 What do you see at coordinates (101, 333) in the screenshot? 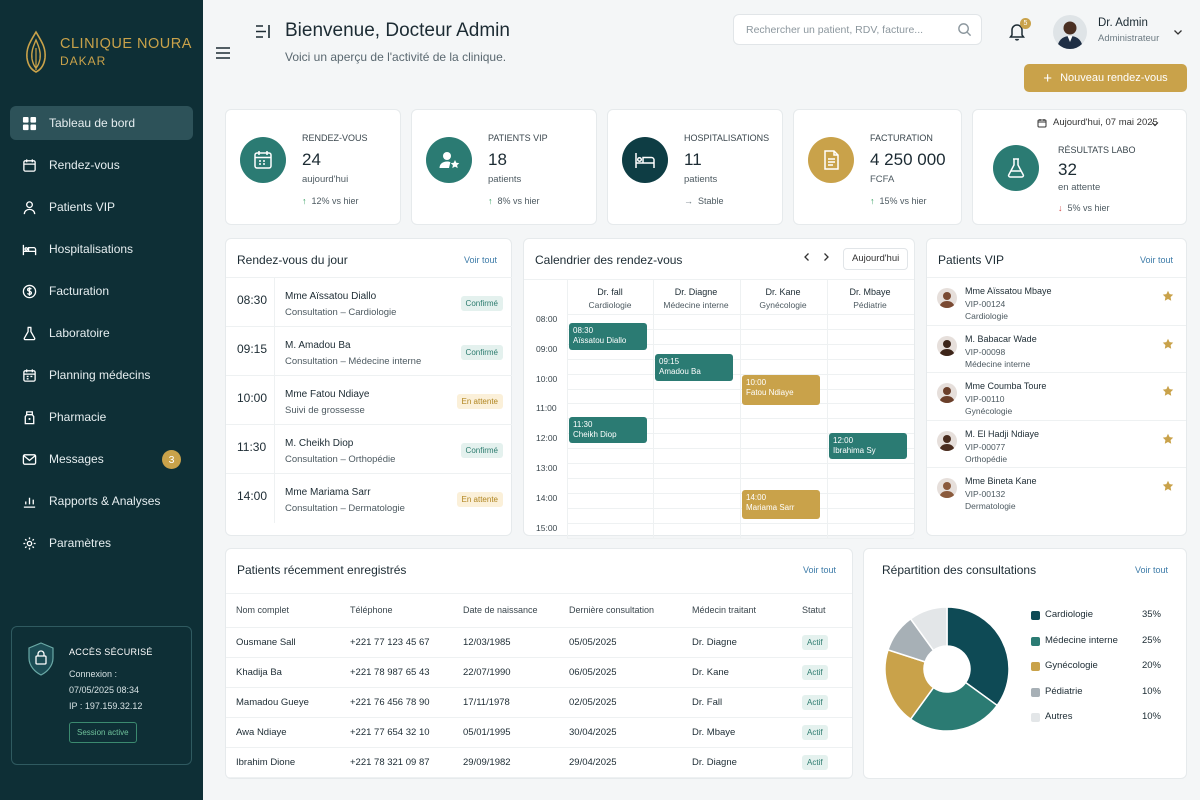
I see `sidebar-item-laboratoire: Laboratoire` at bounding box center [101, 333].